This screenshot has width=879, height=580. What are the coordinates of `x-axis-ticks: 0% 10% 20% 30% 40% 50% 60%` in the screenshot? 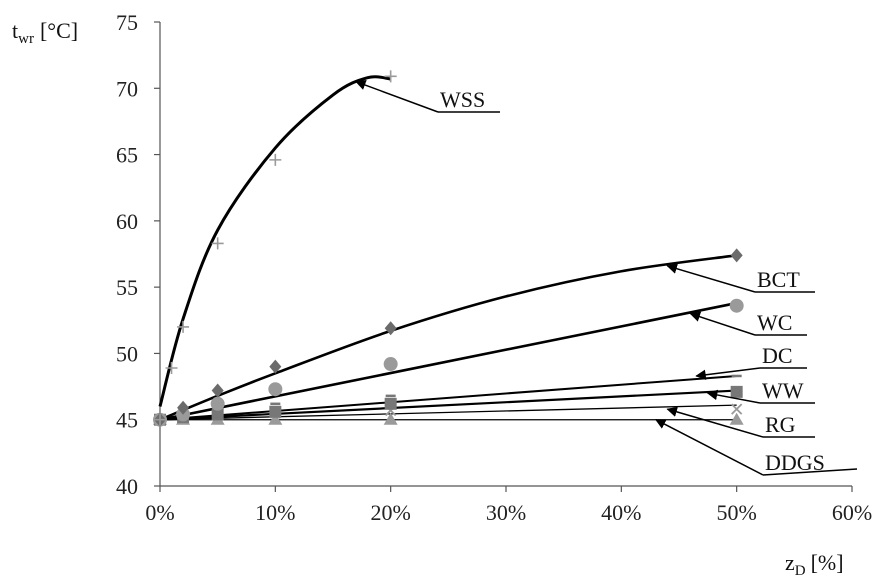 It's located at (508, 505).